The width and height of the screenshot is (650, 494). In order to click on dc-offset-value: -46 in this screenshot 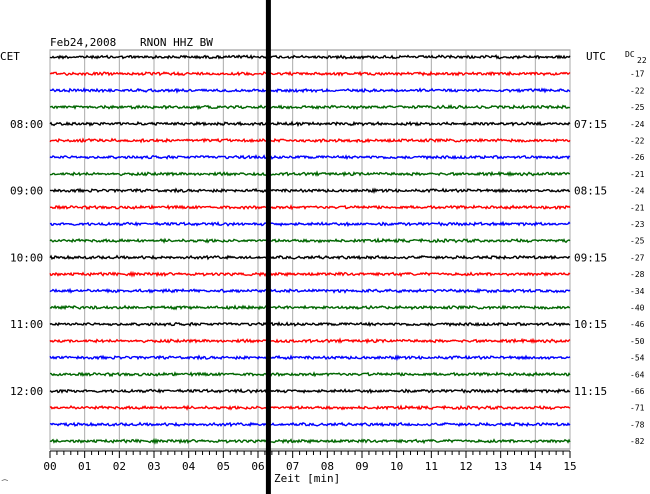, I will do `click(637, 324)`.